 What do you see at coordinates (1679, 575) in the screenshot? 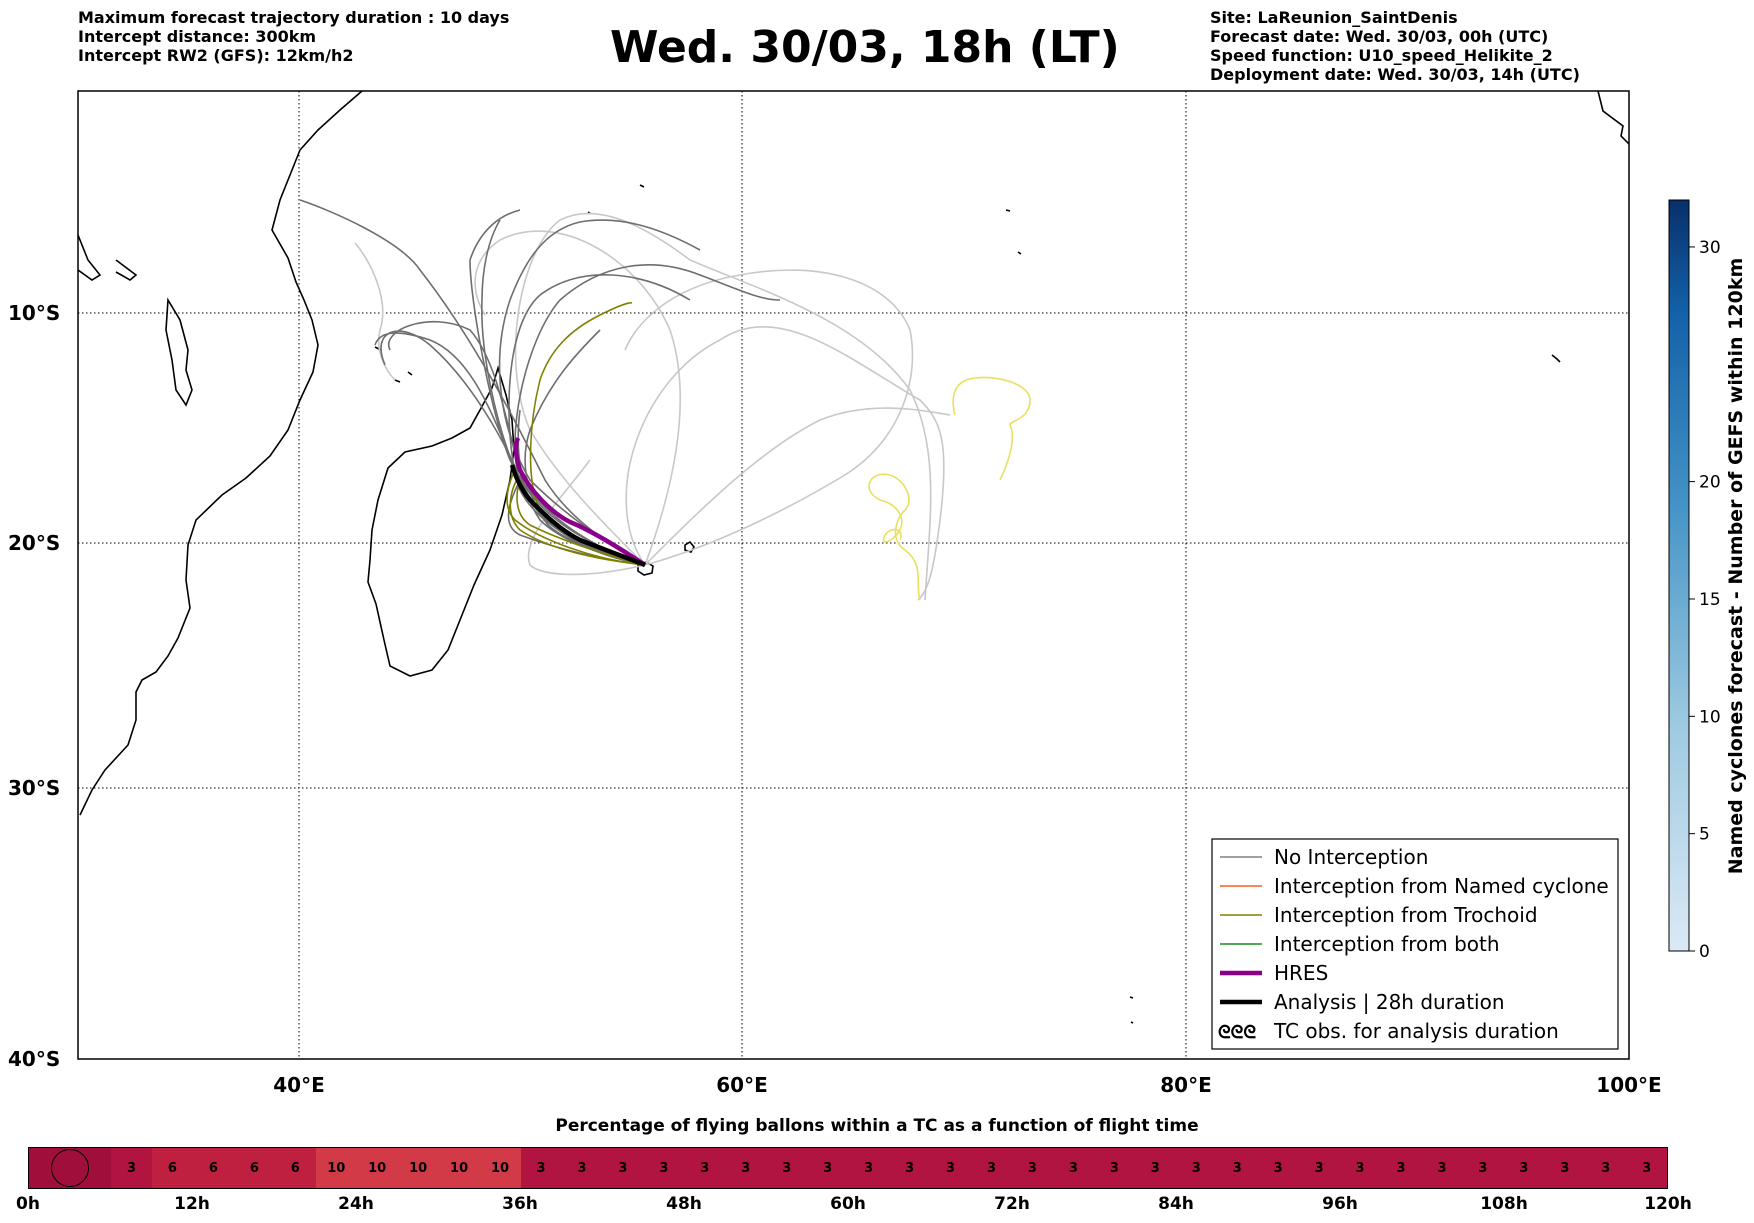
I see `colorbar-gradient` at bounding box center [1679, 575].